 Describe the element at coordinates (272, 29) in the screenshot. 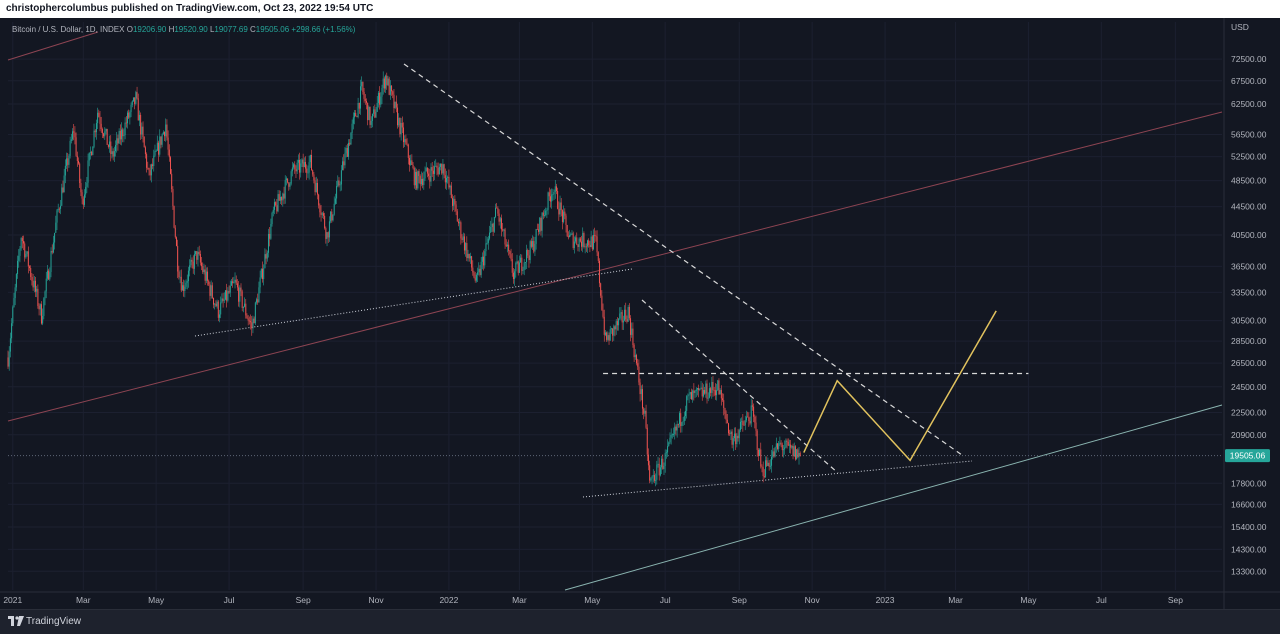

I see `close-value: 19505.06` at that location.